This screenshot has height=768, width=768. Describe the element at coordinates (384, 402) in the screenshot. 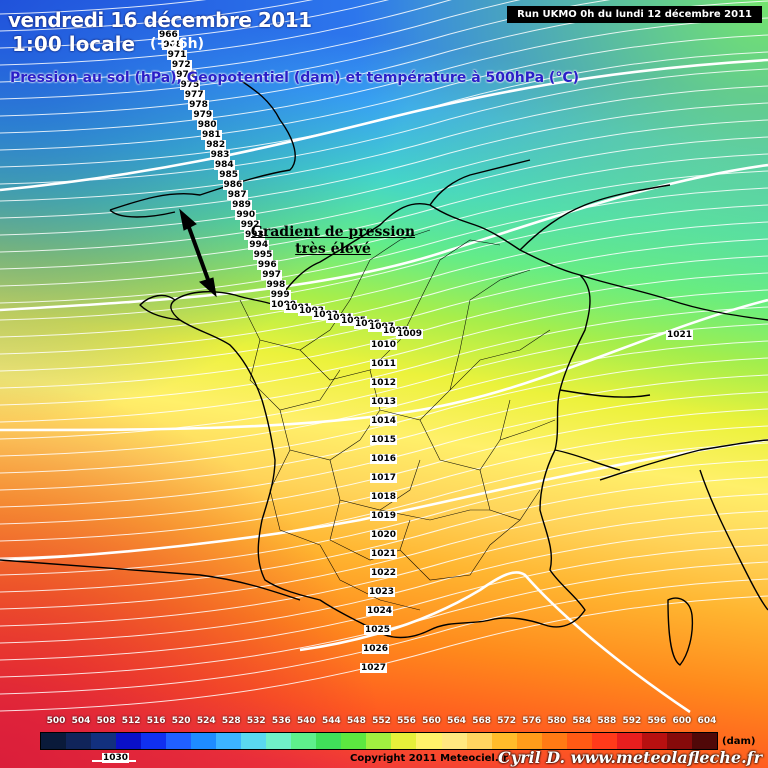

I see `isobar-label: 1013` at that location.